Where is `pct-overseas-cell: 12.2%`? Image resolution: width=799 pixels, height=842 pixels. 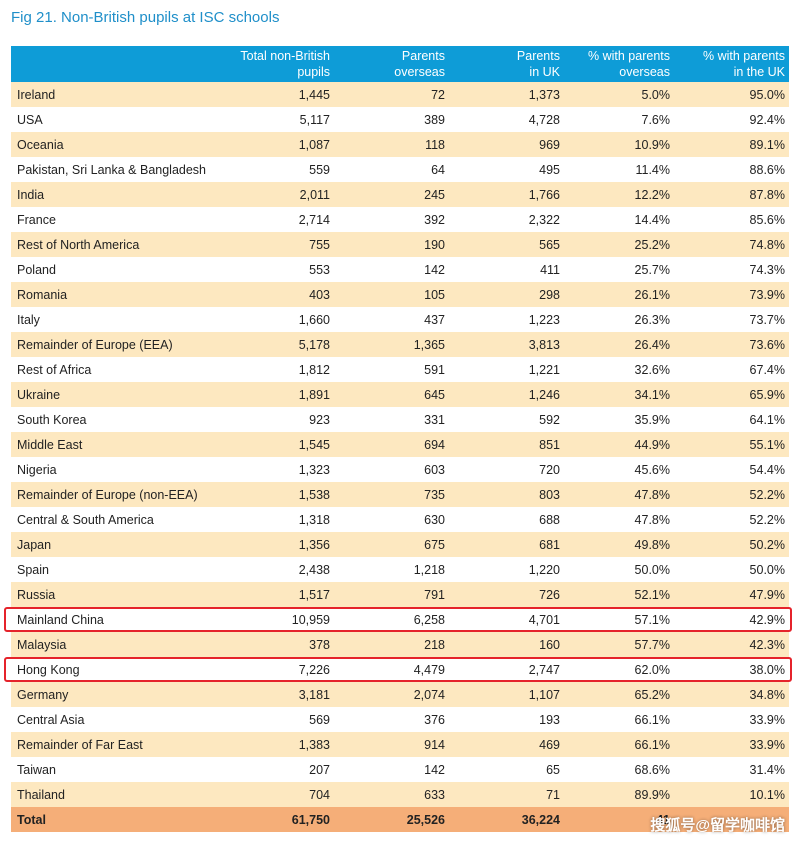
pct-overseas-cell: 12.2% is located at coordinates (652, 194).